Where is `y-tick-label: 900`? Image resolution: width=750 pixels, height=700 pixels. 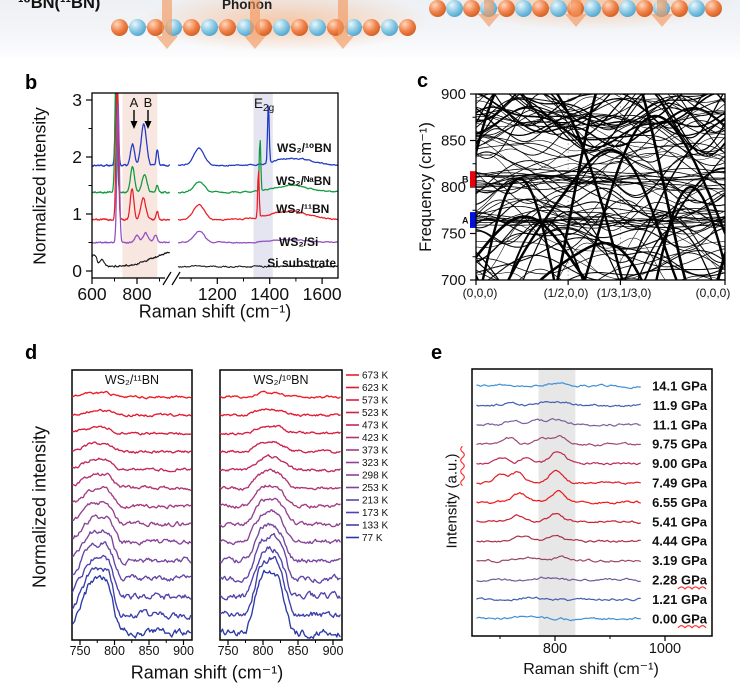
y-tick-label: 900 is located at coordinates (453, 94).